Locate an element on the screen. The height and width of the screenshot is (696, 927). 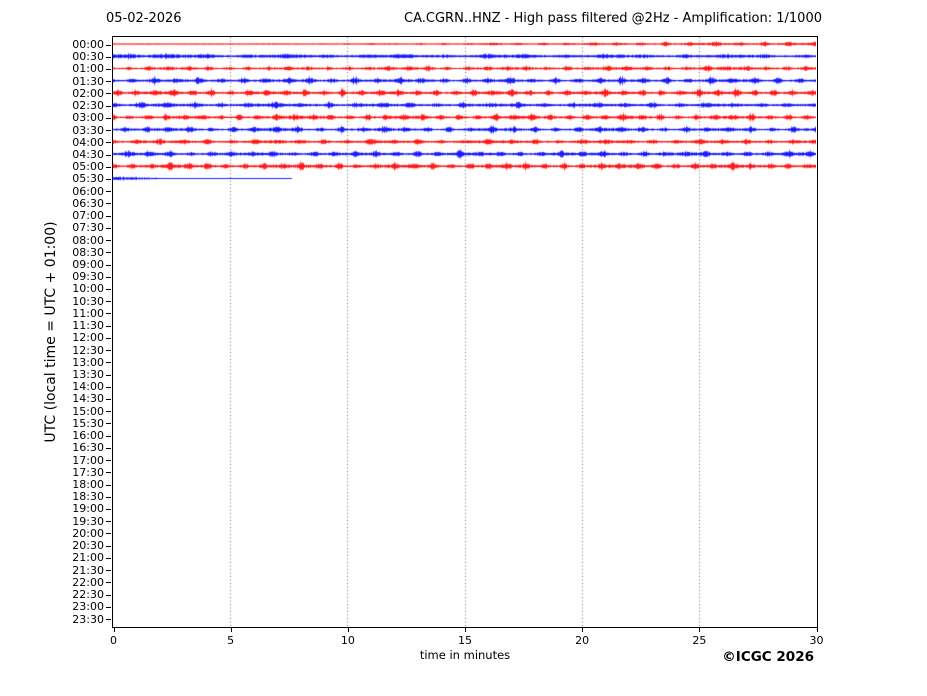
y-tick-label: 07:30 is located at coordinates (88, 228).